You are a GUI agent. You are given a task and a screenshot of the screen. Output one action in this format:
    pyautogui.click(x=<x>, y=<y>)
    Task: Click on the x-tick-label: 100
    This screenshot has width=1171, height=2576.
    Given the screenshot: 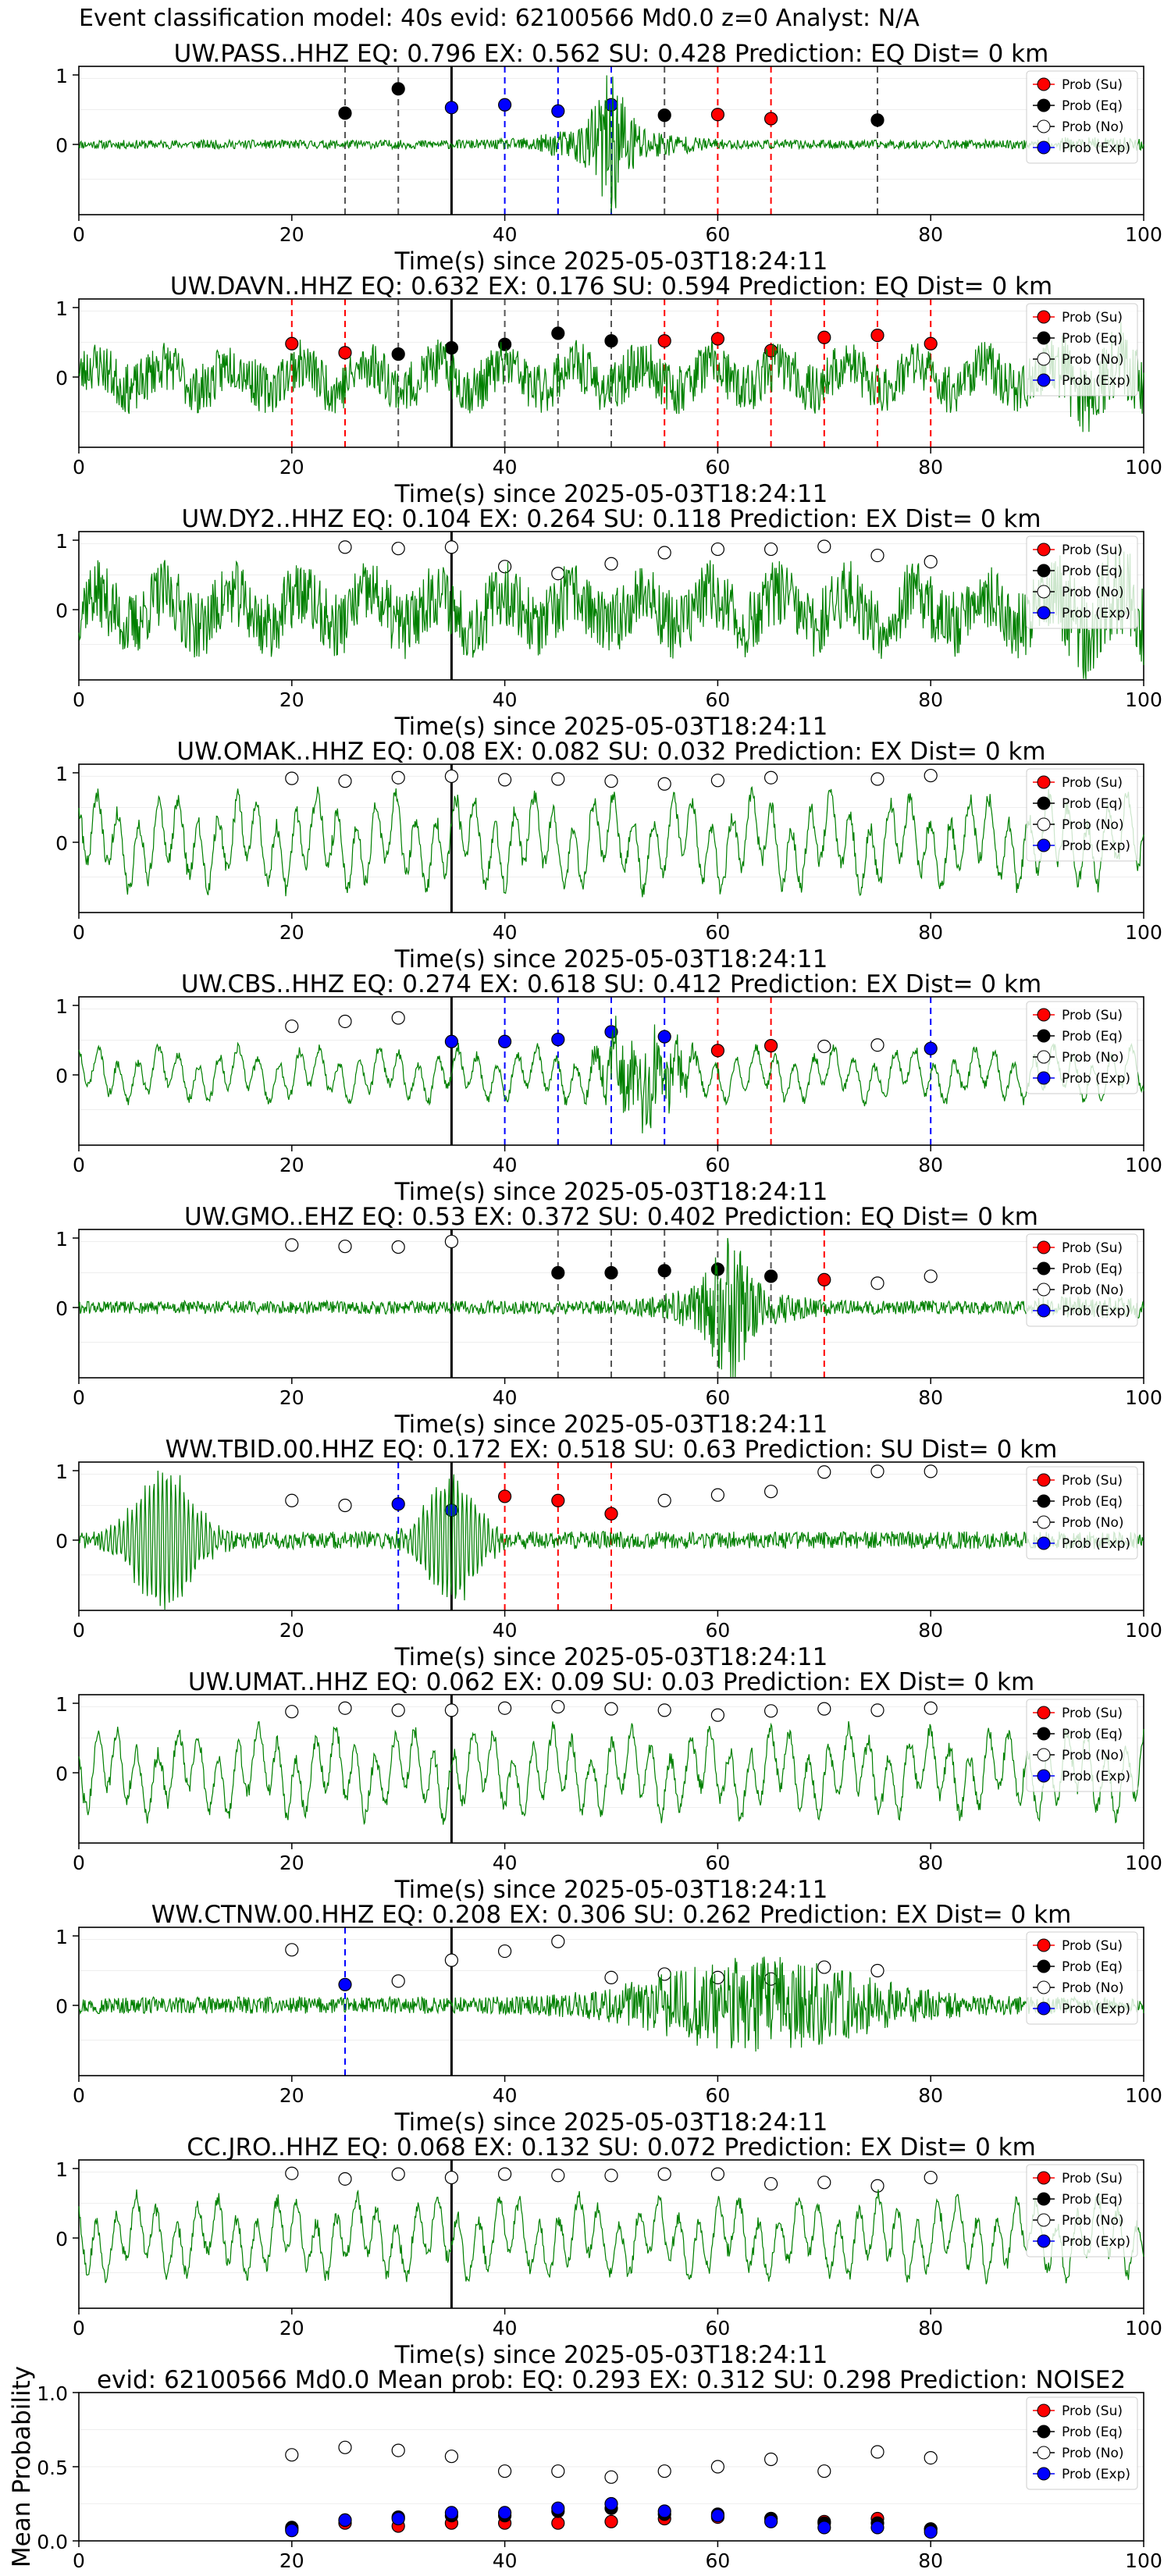 What is the action you would take?
    pyautogui.click(x=1143, y=932)
    